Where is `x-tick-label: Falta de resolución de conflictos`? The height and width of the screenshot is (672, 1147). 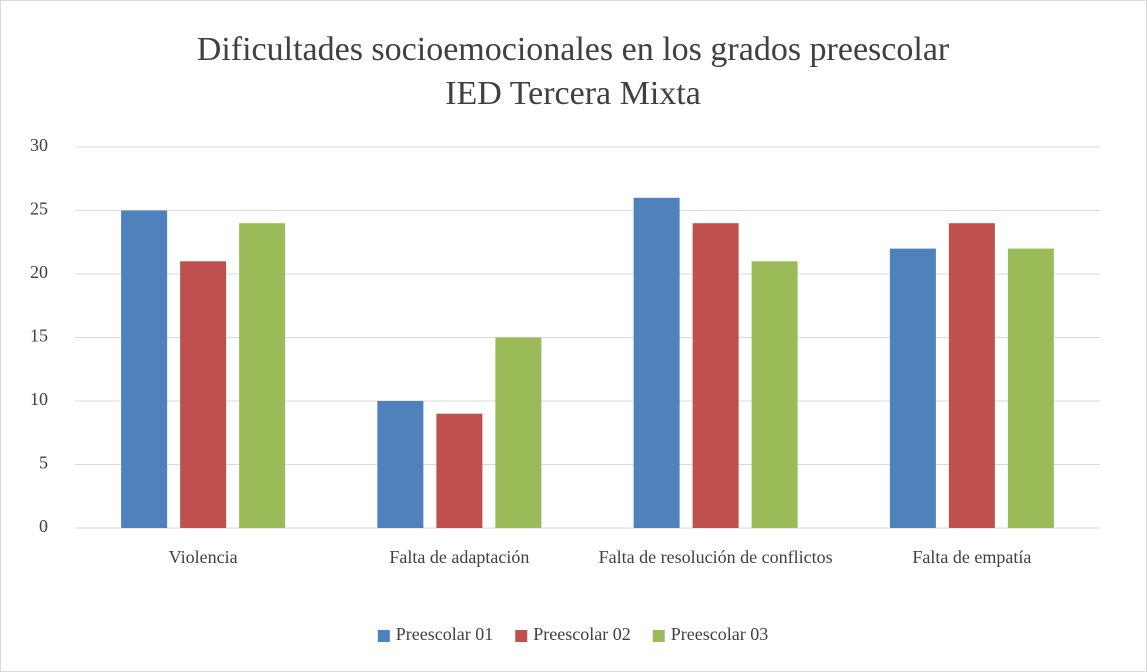 x-tick-label: Falta de resolución de conflictos is located at coordinates (716, 557).